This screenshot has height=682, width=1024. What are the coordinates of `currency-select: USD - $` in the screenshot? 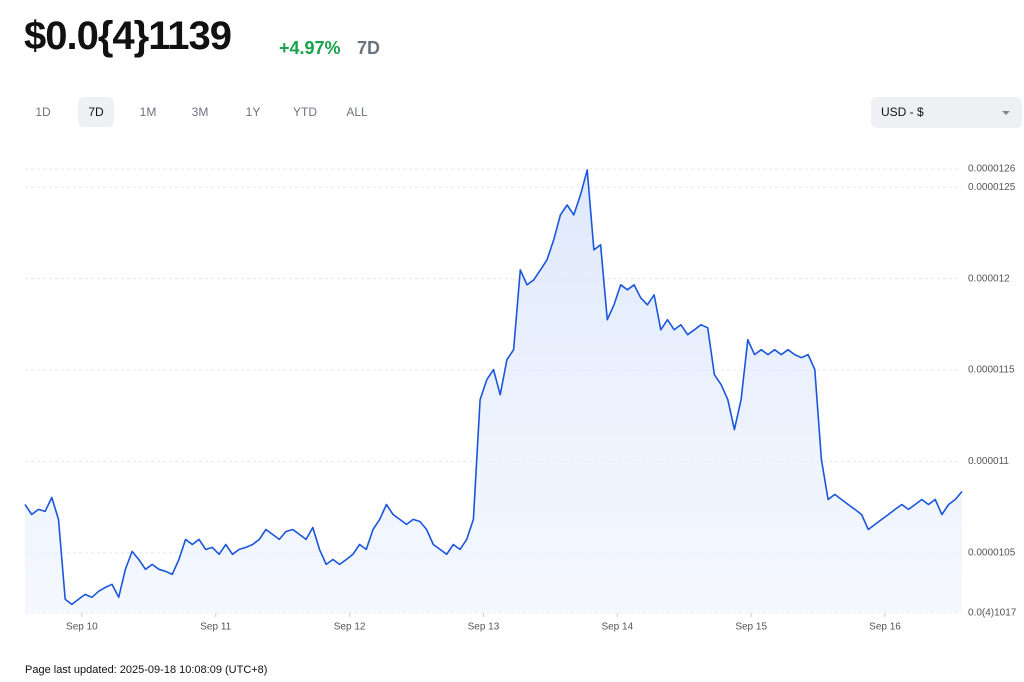 It's located at (946, 112).